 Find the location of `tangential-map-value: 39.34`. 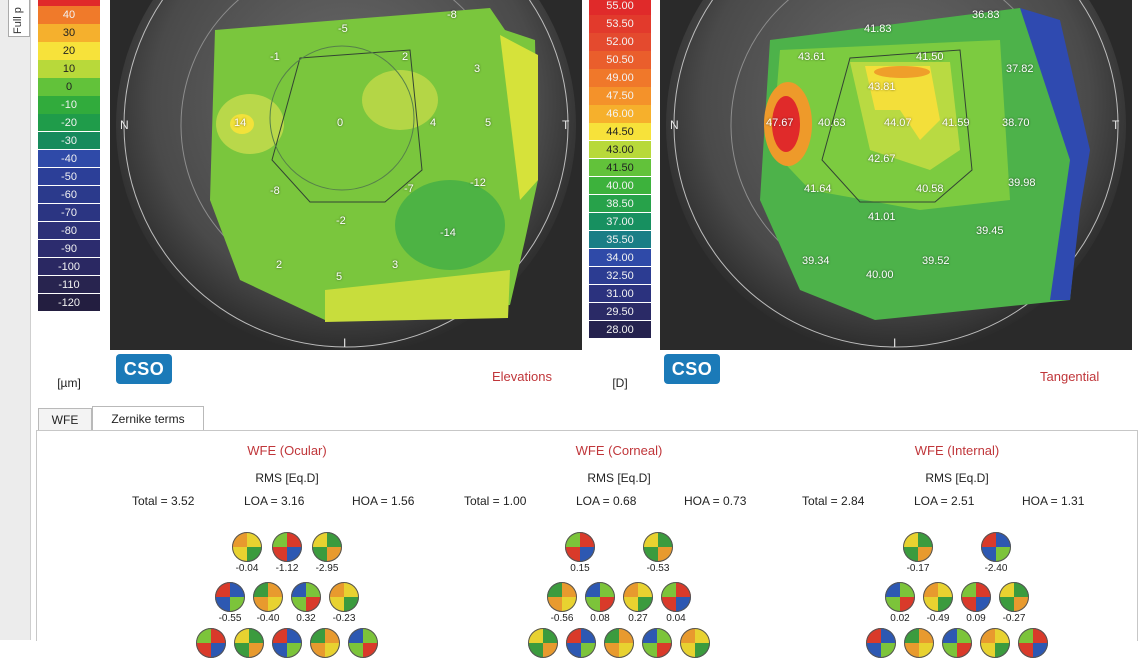

tangential-map-value: 39.34 is located at coordinates (816, 261).